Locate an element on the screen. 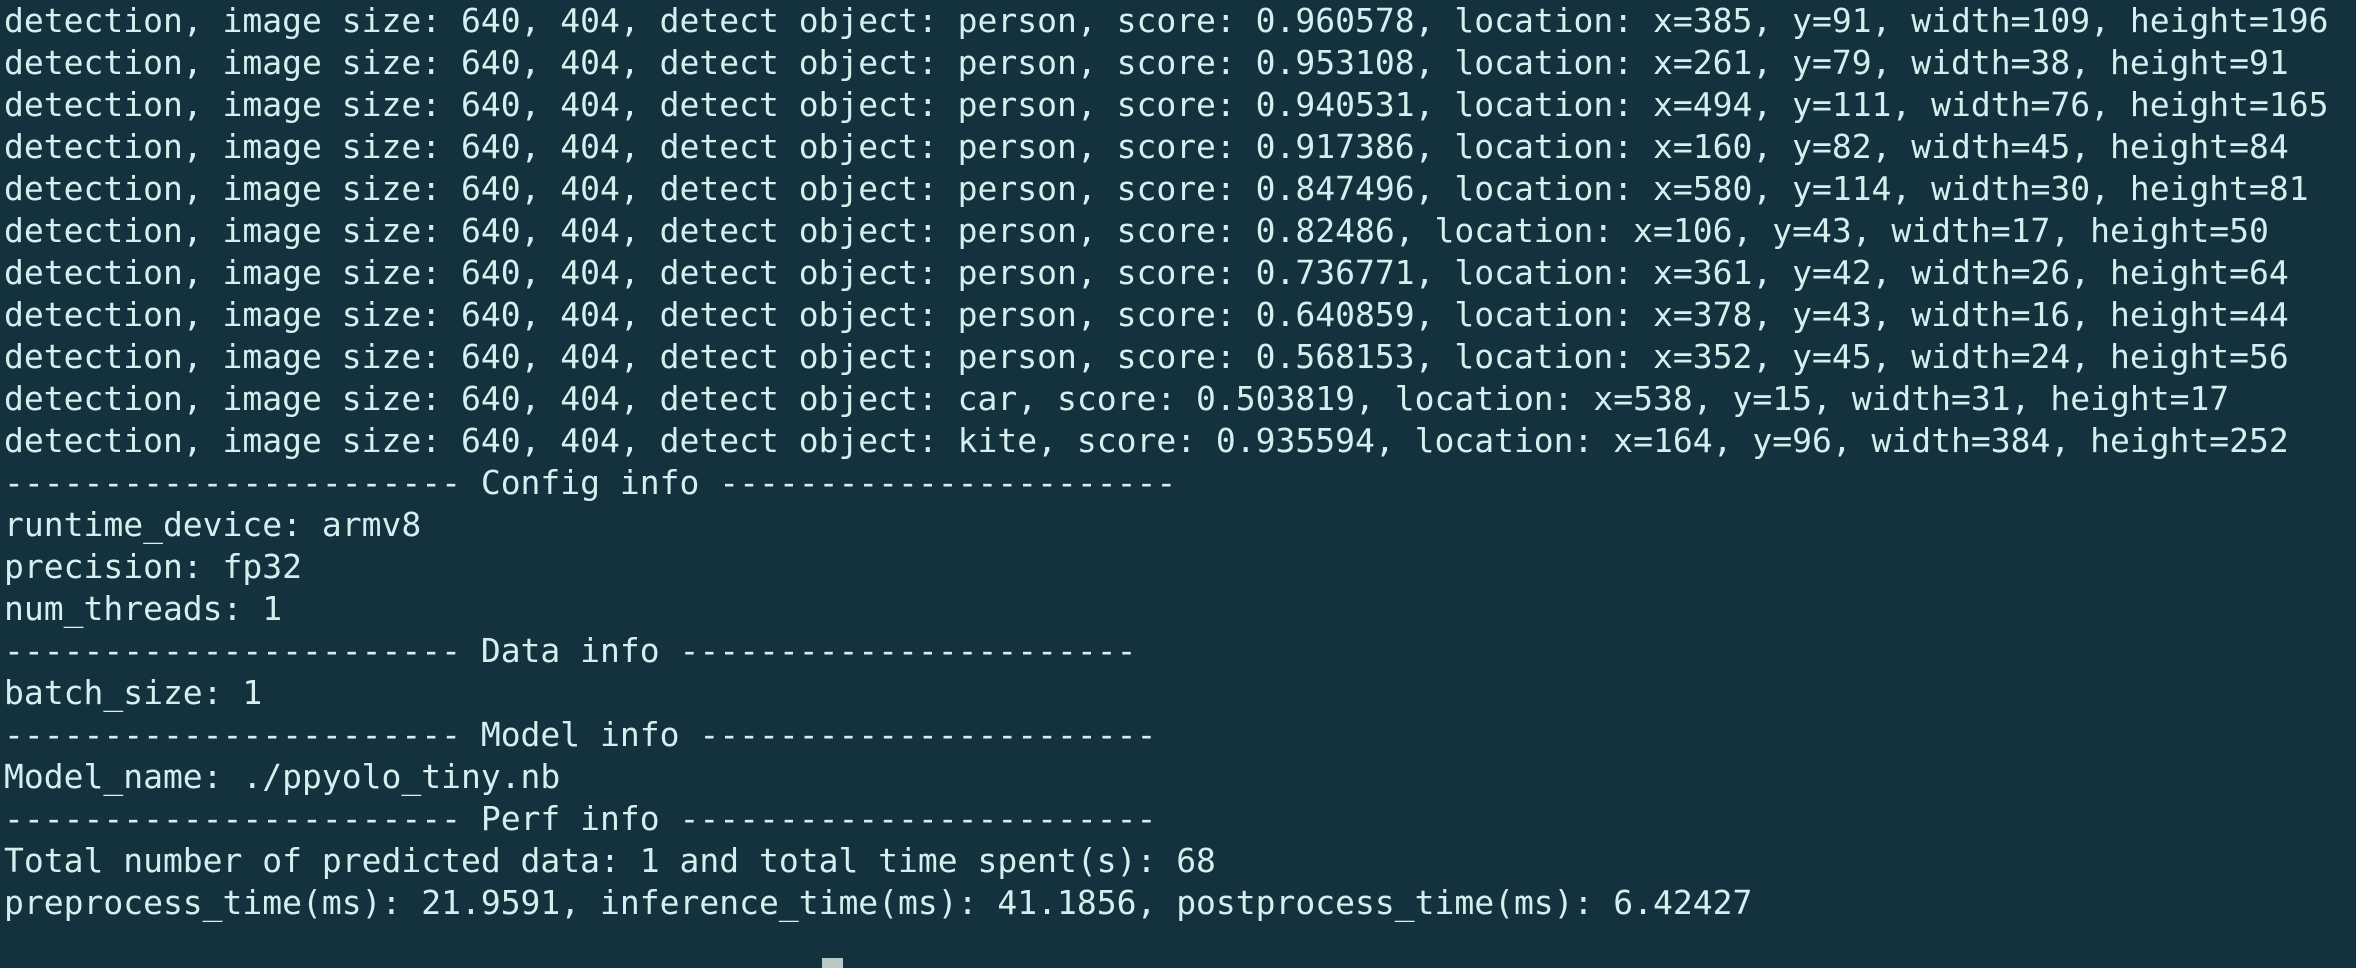 The height and width of the screenshot is (968, 2356). terminal-line: runtime_device: armv8 is located at coordinates (213, 524).